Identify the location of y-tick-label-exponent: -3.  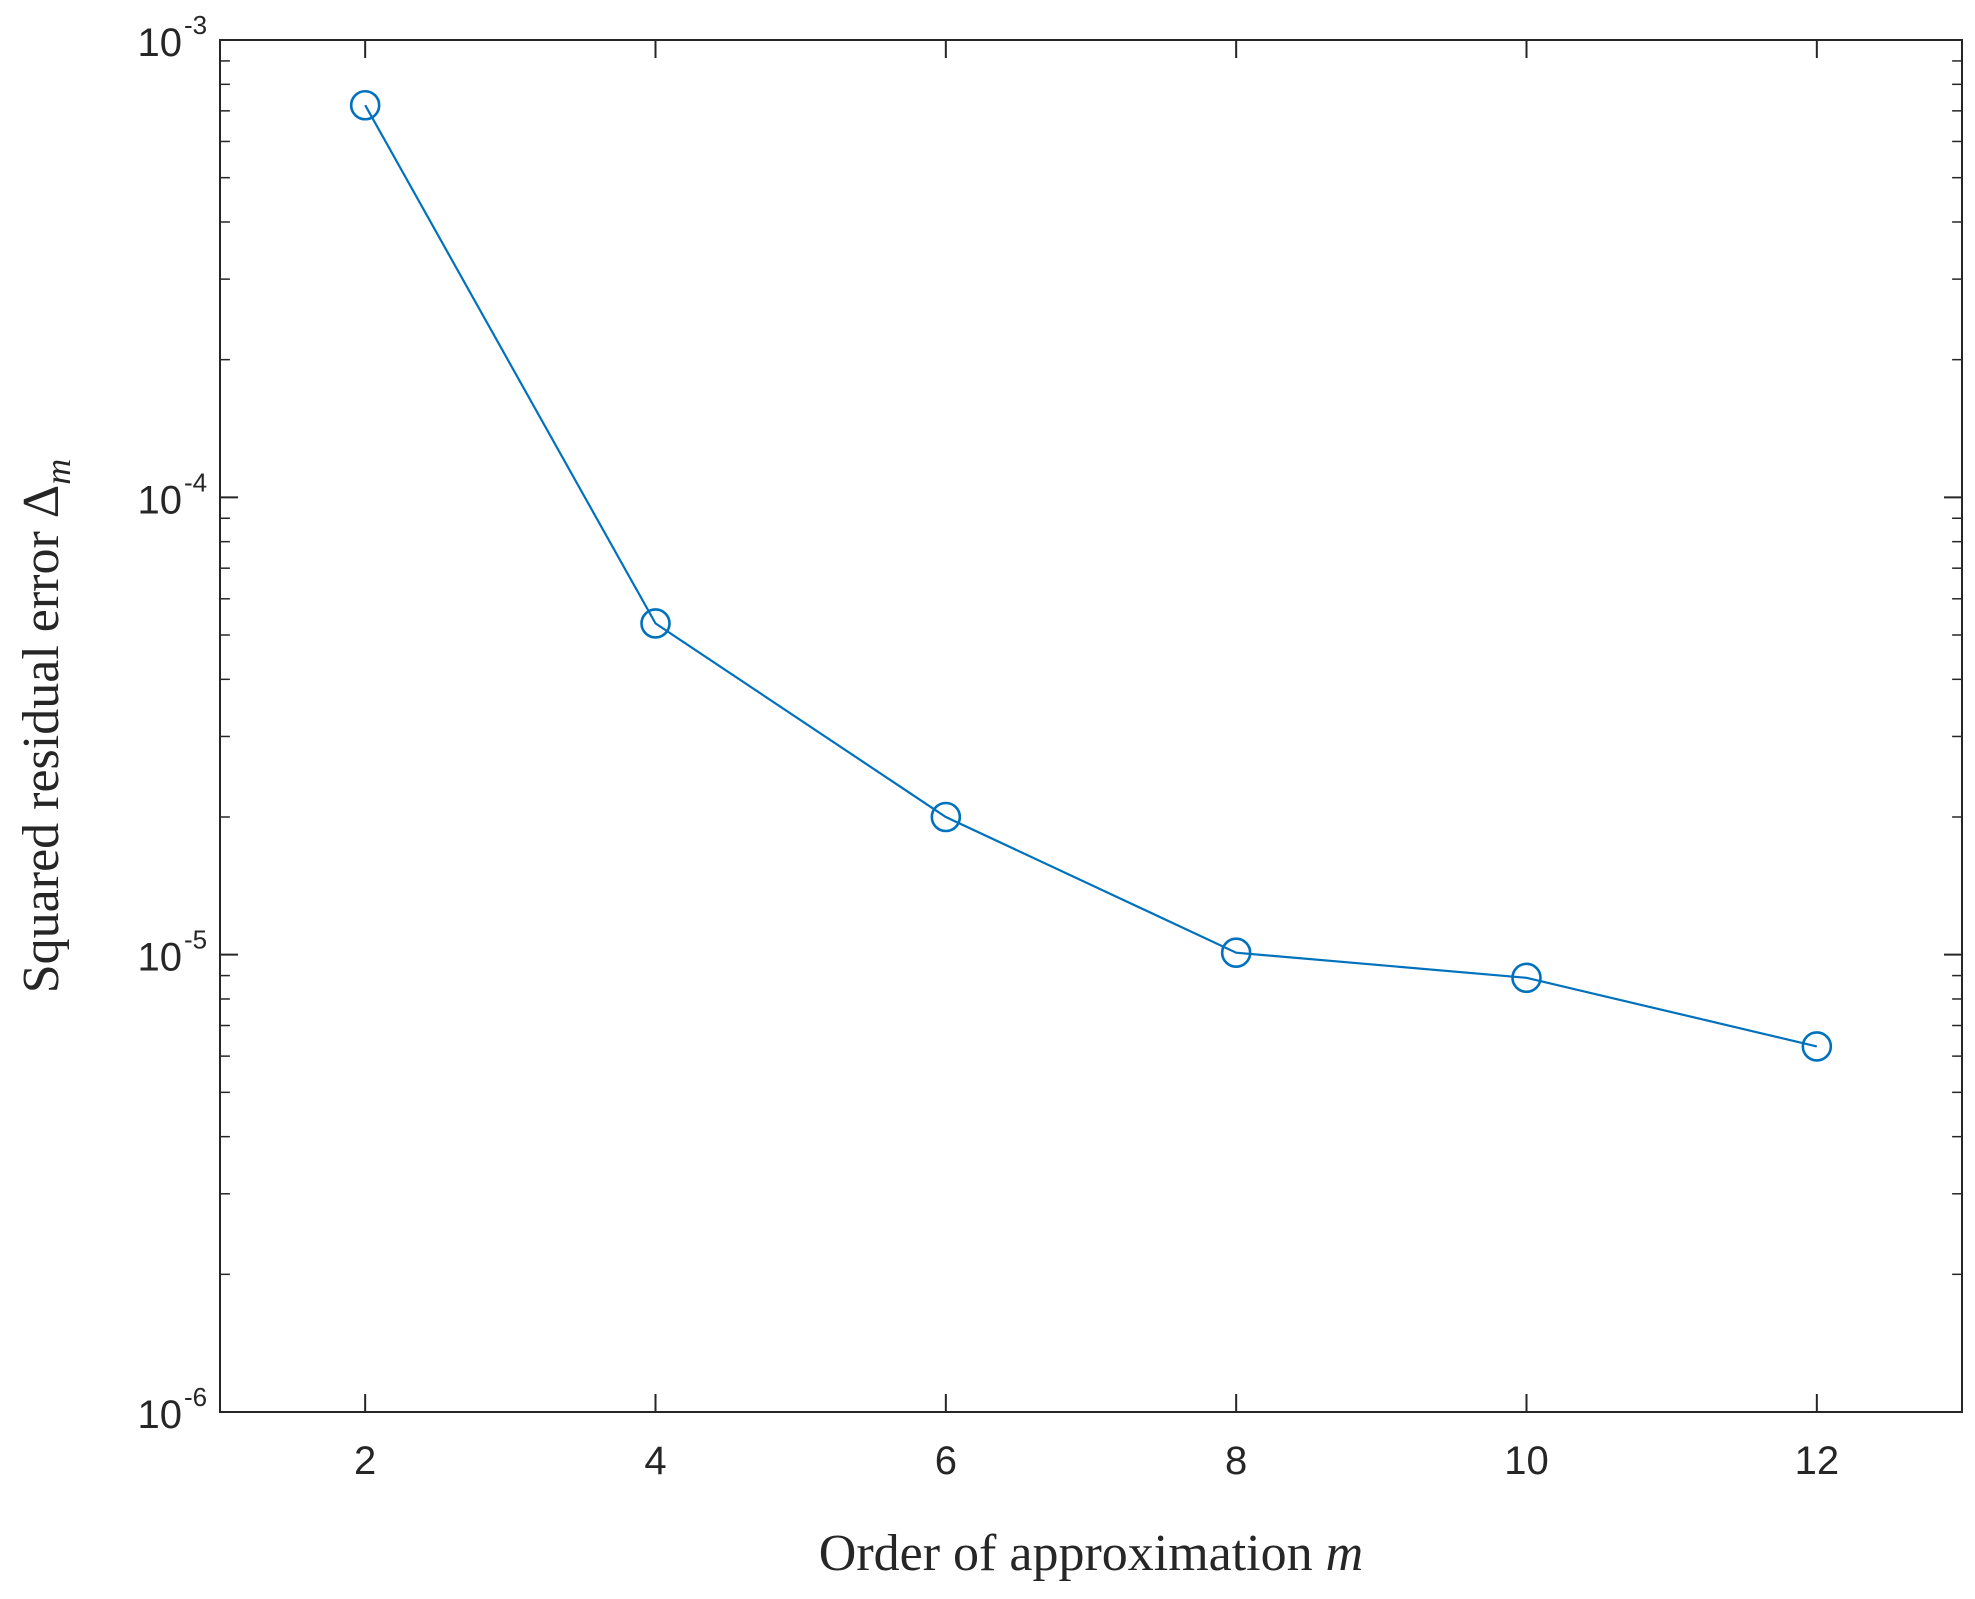
(195, 25).